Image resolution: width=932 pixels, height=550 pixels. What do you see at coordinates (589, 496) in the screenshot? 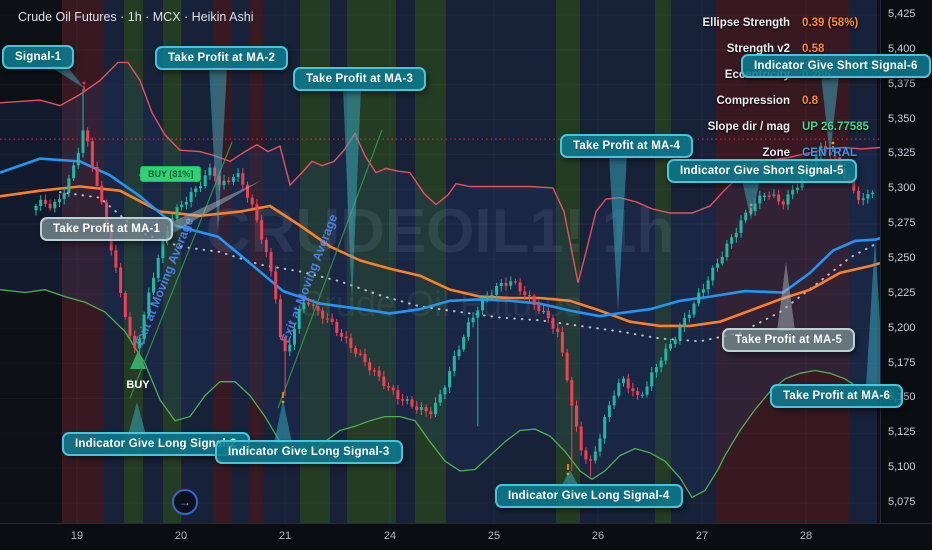
I see `callout-indicator-give-long-signal-4: Indicator Give Long Signal-4` at bounding box center [589, 496].